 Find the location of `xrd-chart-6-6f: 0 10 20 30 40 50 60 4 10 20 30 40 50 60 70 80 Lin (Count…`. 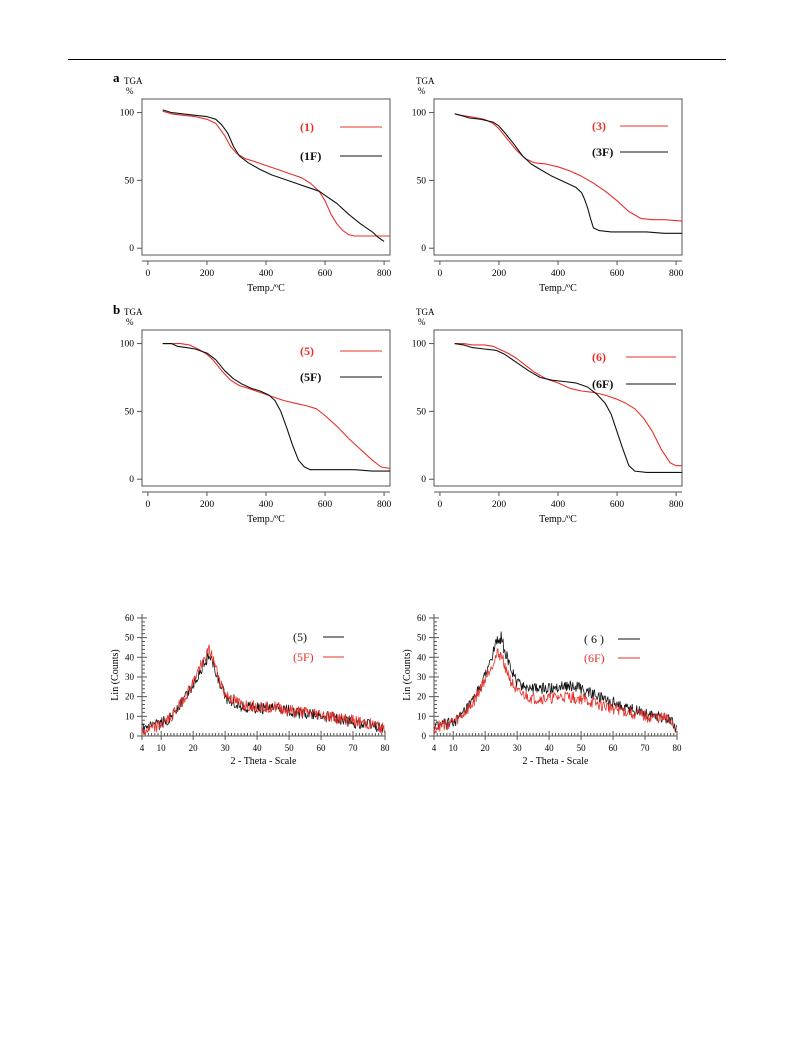

xrd-chart-6-6f: 0 10 20 30 40 50 60 4 10 20 30 40 50 60 70 80 Lin (Count… is located at coordinates (542, 690).